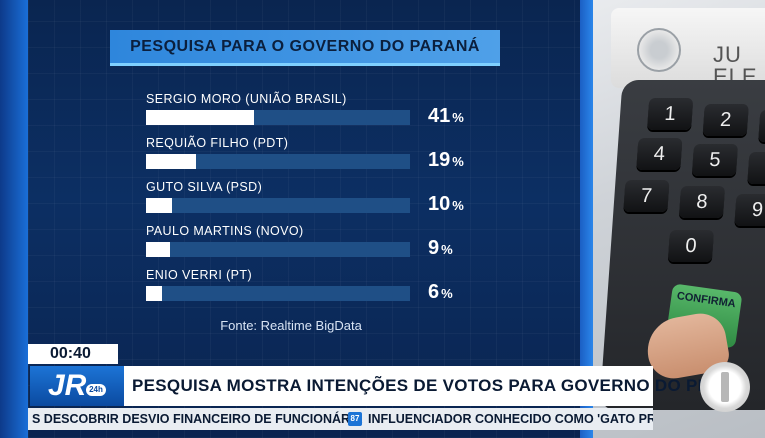 The image size is (765, 438). What do you see at coordinates (446, 116) in the screenshot?
I see `bar-value-label: 41%` at bounding box center [446, 116].